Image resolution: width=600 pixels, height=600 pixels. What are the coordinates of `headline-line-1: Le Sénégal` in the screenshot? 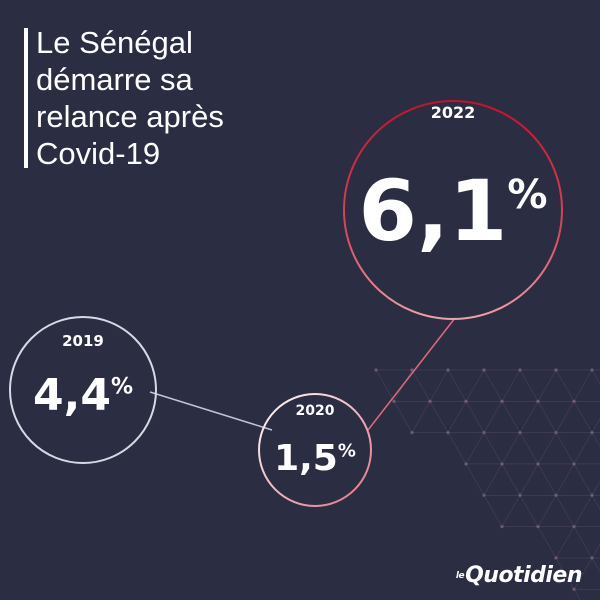 It's located at (114, 42).